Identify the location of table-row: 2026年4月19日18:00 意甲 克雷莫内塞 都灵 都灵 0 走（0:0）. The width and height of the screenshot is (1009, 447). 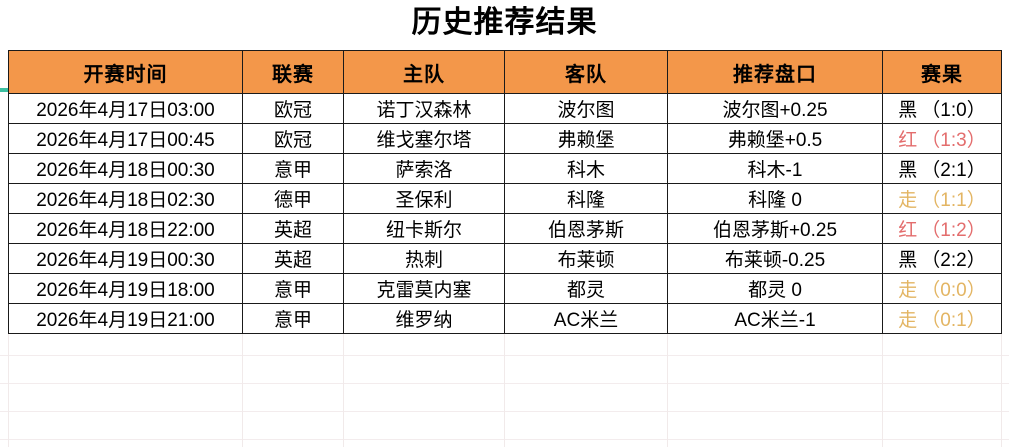
(505, 288).